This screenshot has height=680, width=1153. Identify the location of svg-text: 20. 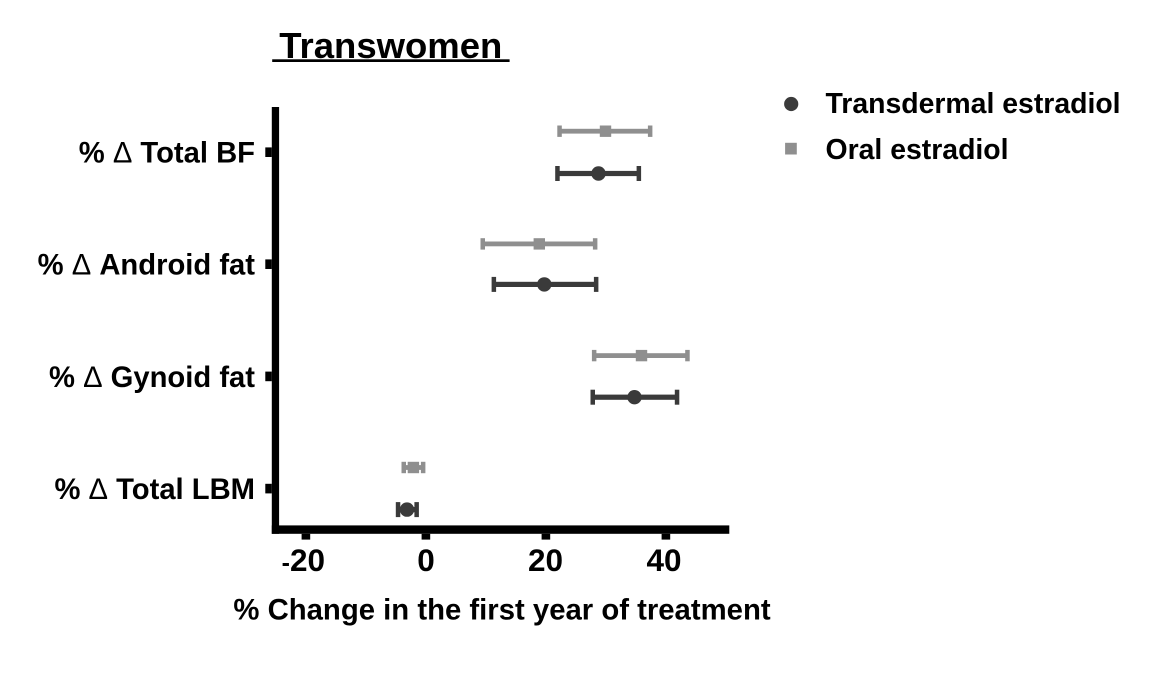
(545, 560).